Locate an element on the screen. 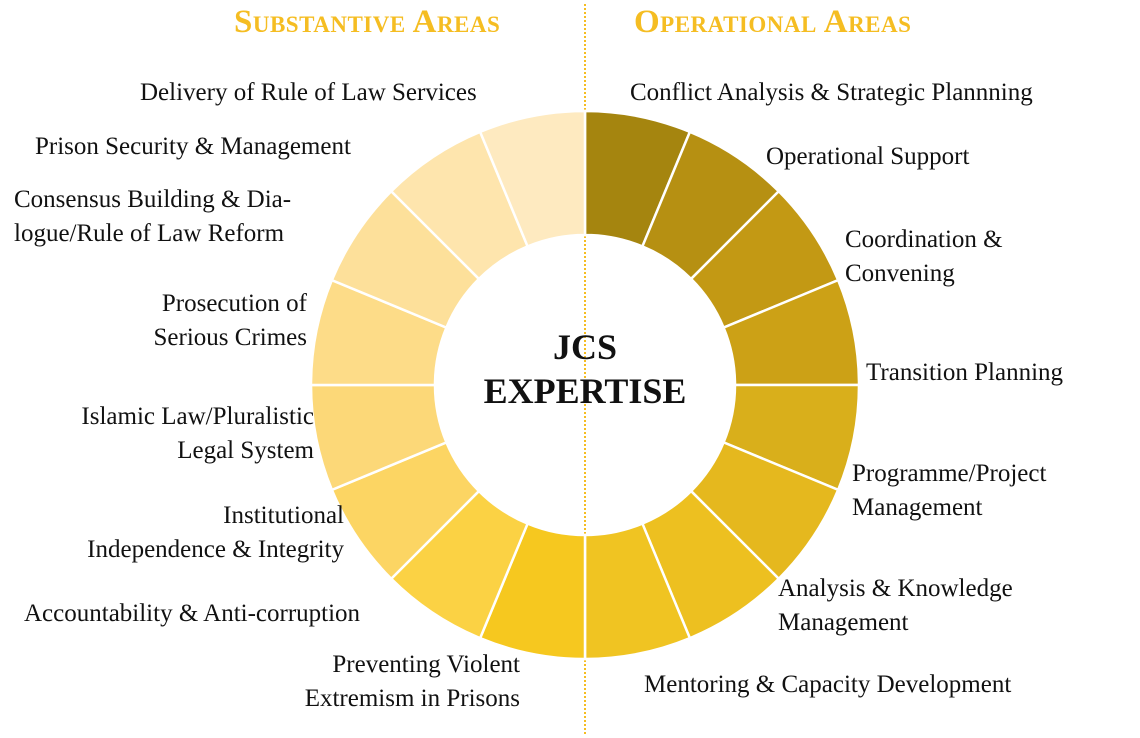 The image size is (1140, 738). label-transition-planning: Transition Planning is located at coordinates (965, 372).